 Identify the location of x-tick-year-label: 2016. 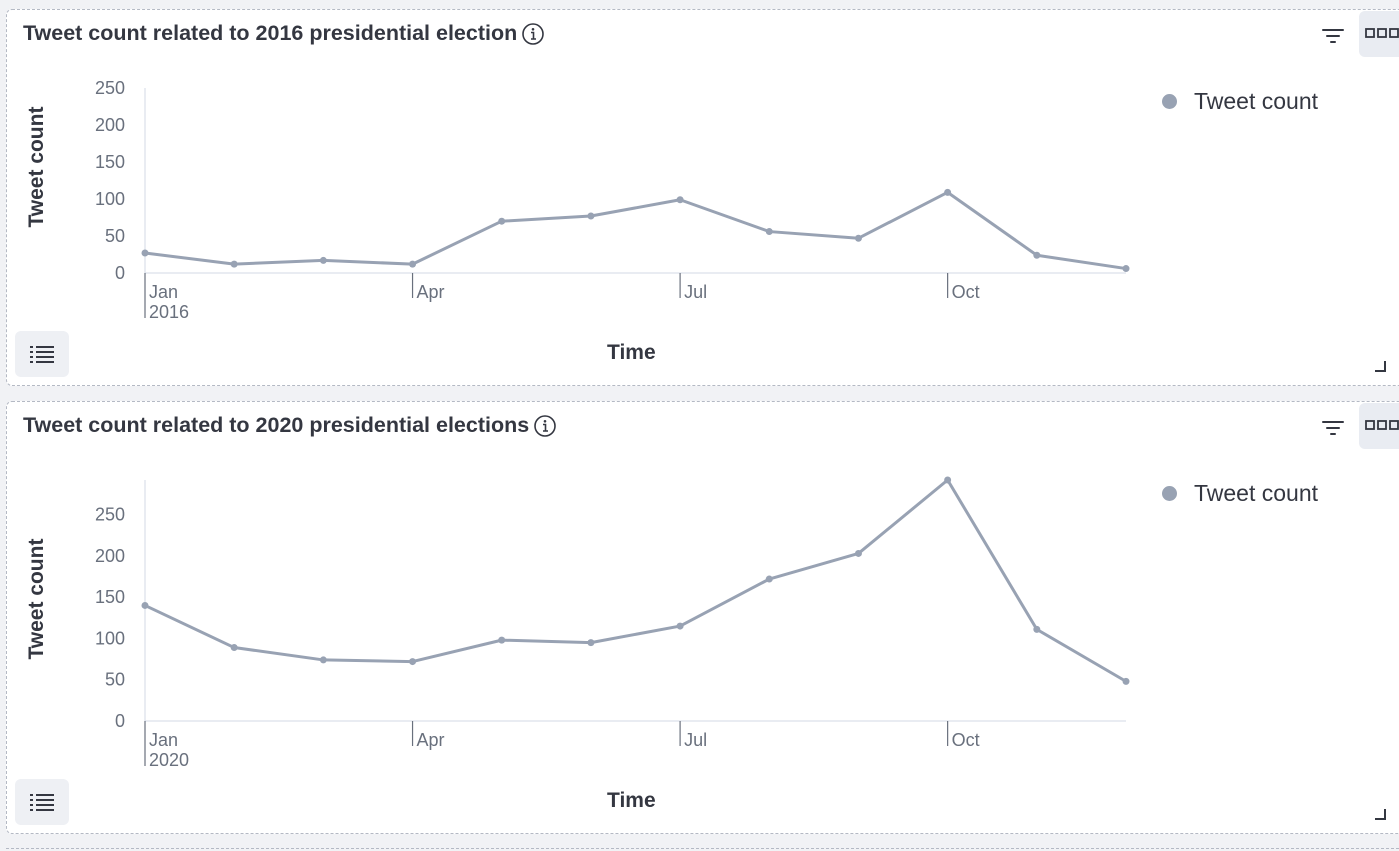
(169, 312).